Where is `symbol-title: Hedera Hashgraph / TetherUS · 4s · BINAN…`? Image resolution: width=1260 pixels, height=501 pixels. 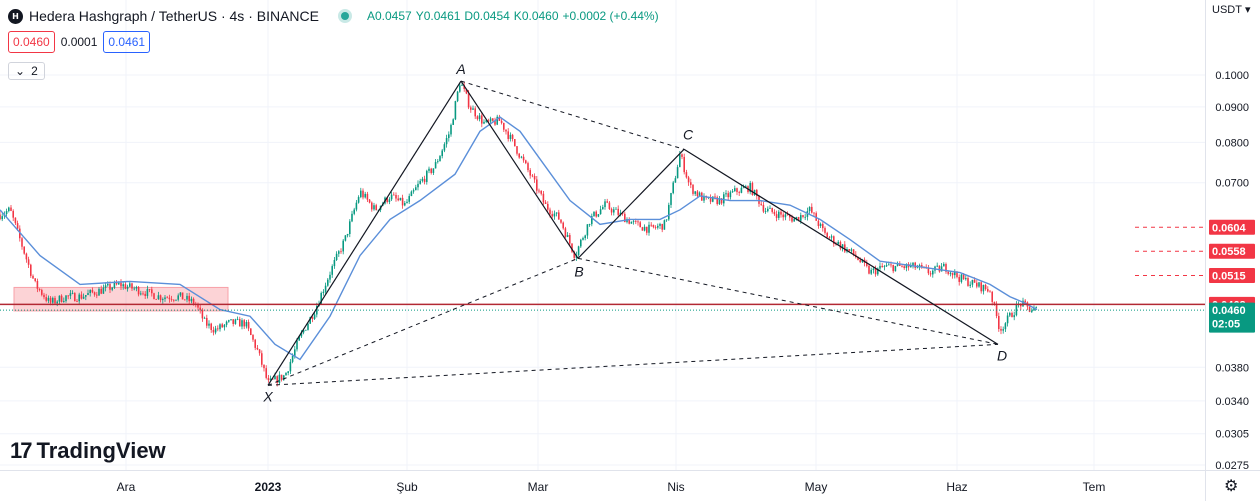 symbol-title: Hedera Hashgraph / TetherUS · 4s · BINAN… is located at coordinates (174, 16).